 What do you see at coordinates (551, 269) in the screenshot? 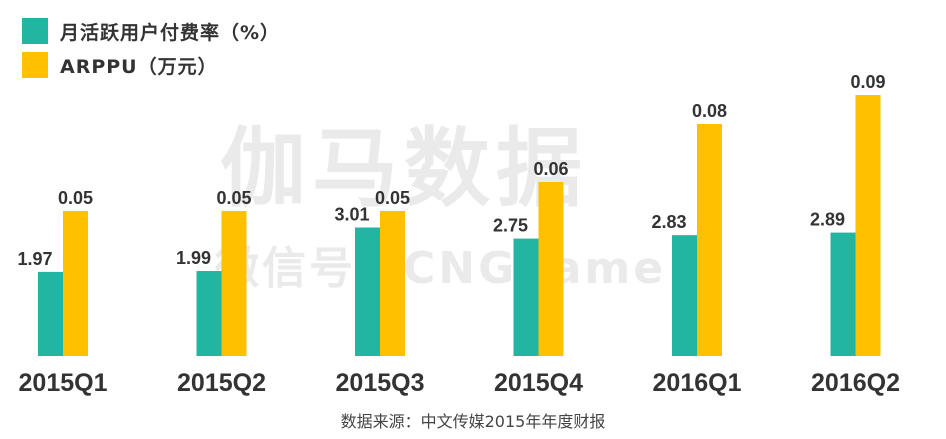
I see `bar-series2-2015Q4` at bounding box center [551, 269].